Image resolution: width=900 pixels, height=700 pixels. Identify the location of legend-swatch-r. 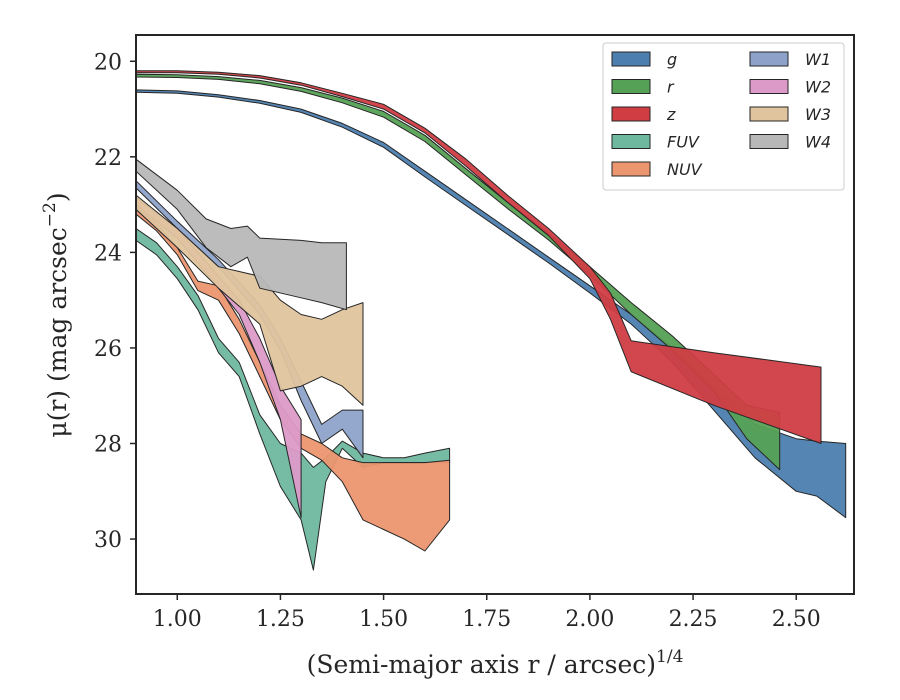
(631, 86).